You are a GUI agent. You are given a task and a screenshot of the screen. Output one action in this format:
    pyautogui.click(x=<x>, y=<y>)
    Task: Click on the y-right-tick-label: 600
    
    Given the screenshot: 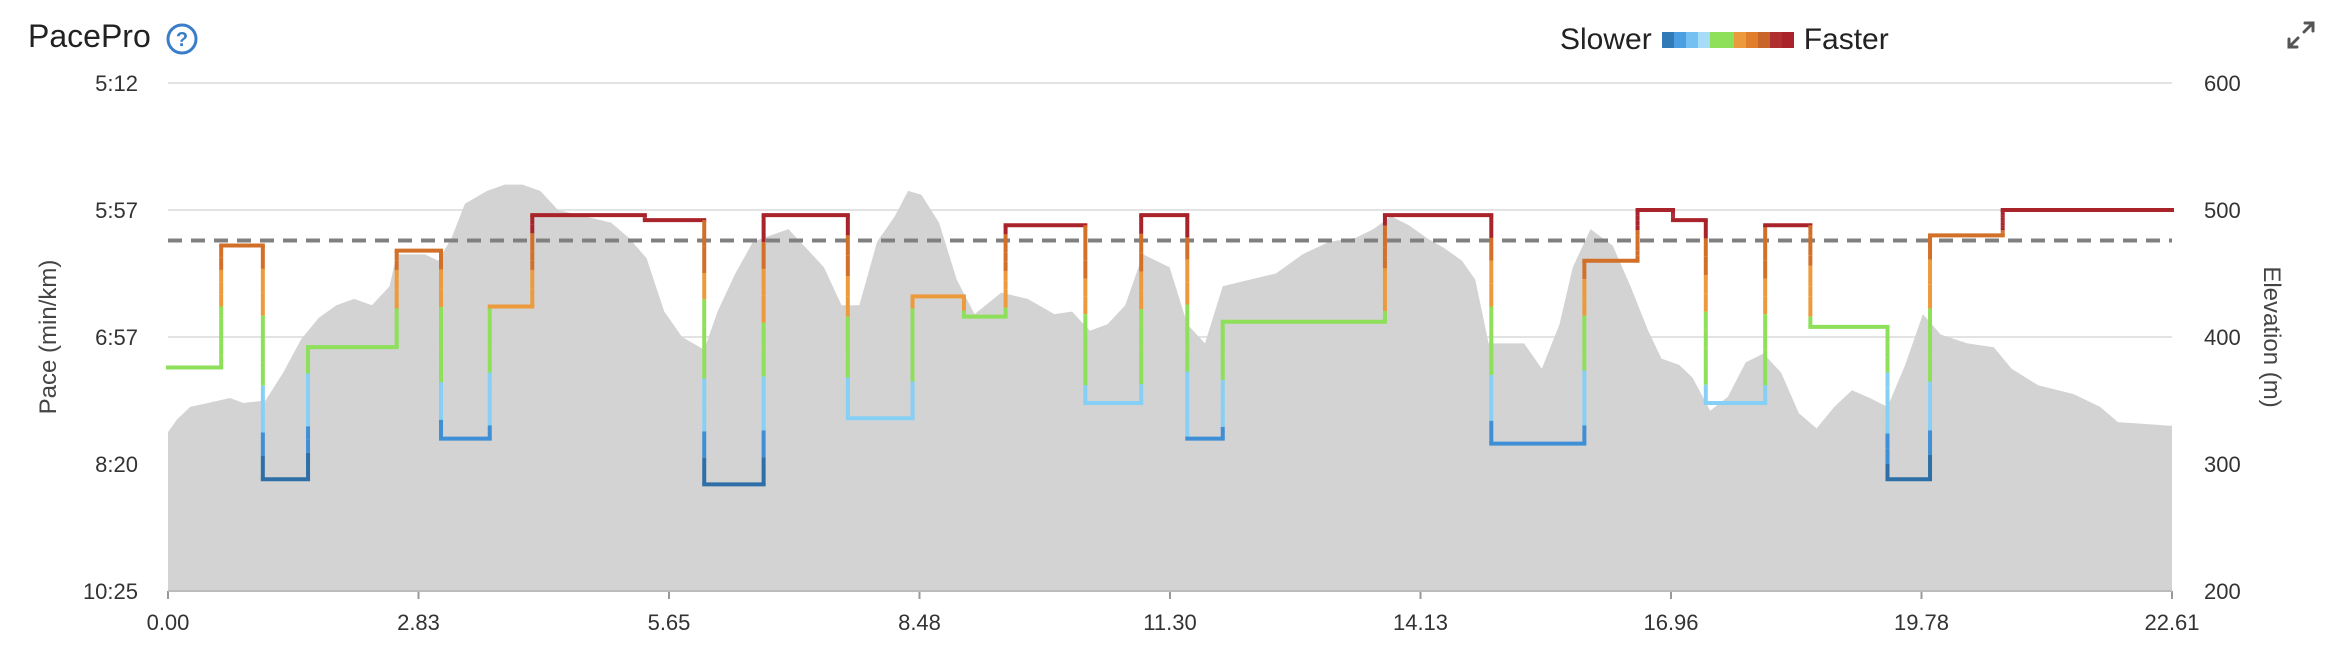 What is the action you would take?
    pyautogui.click(x=2222, y=83)
    